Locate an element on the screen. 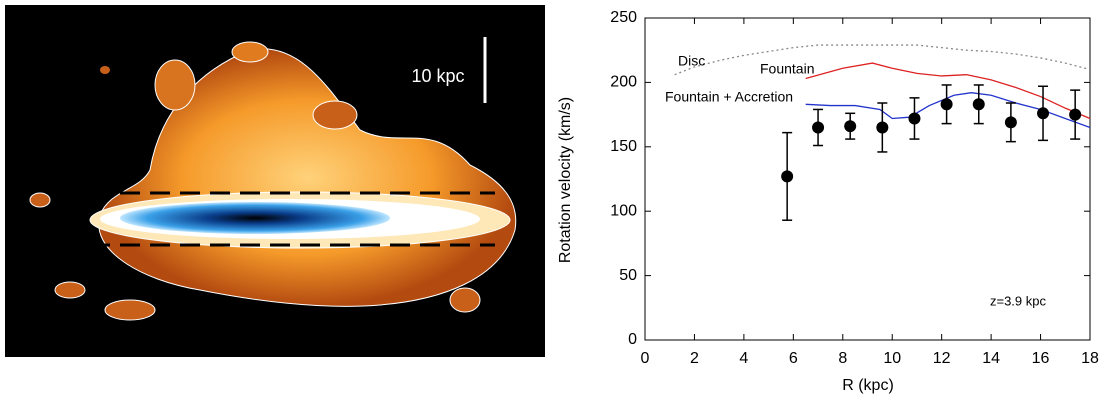  x-tick-label: 18 is located at coordinates (1090, 358).